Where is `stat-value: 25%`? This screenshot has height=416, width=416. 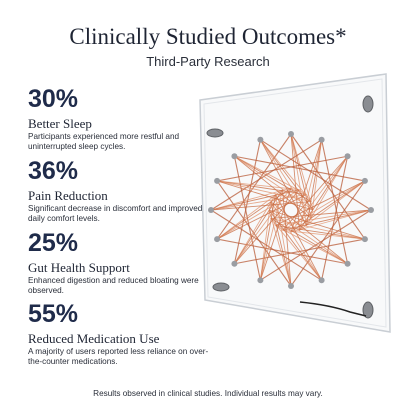 stat-value: 25% is located at coordinates (53, 243).